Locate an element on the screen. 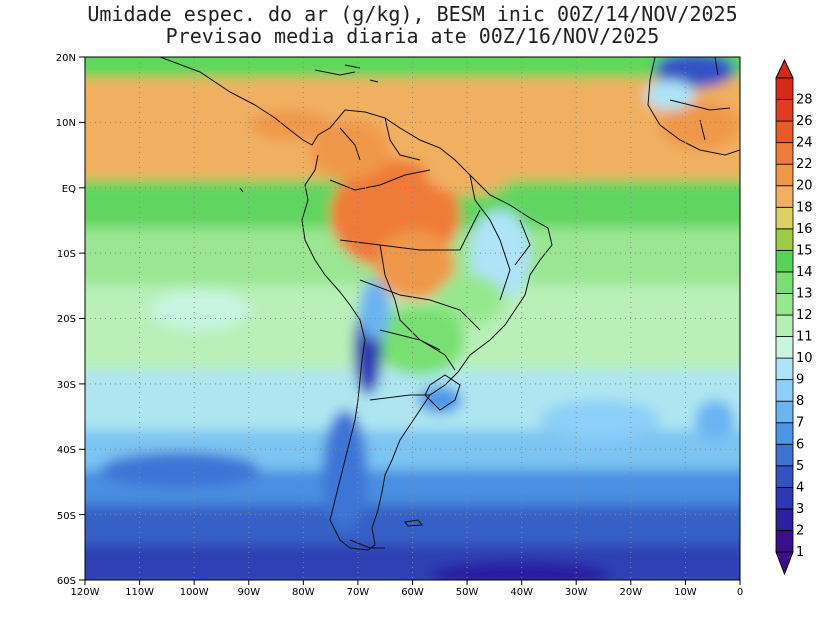  colorbar-label: 26 is located at coordinates (804, 121).